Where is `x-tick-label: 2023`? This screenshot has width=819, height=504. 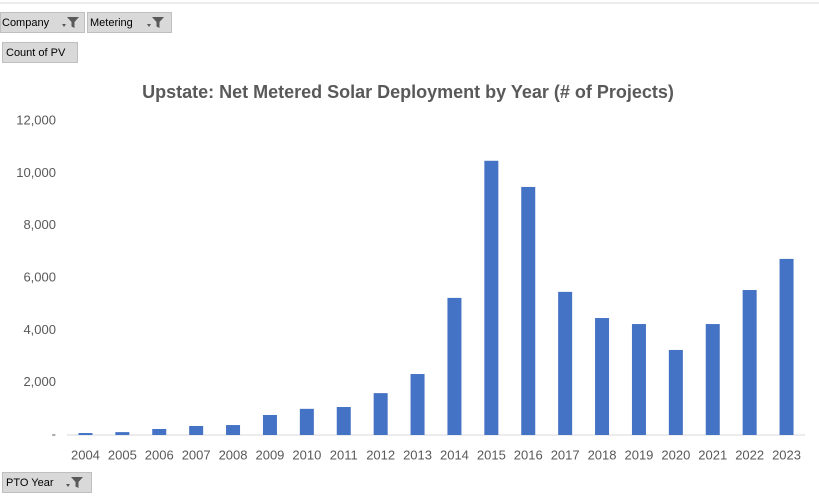
x-tick-label: 2023 is located at coordinates (786, 454).